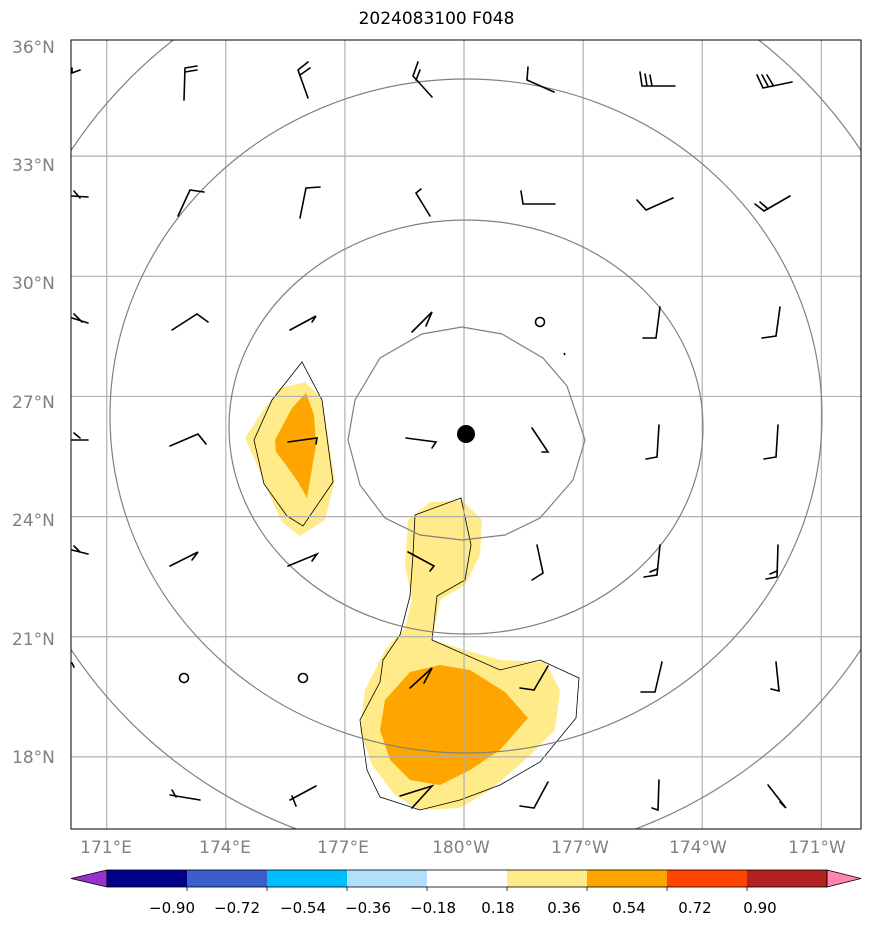  I want to click on lat-label: 24°N, so click(33, 521).